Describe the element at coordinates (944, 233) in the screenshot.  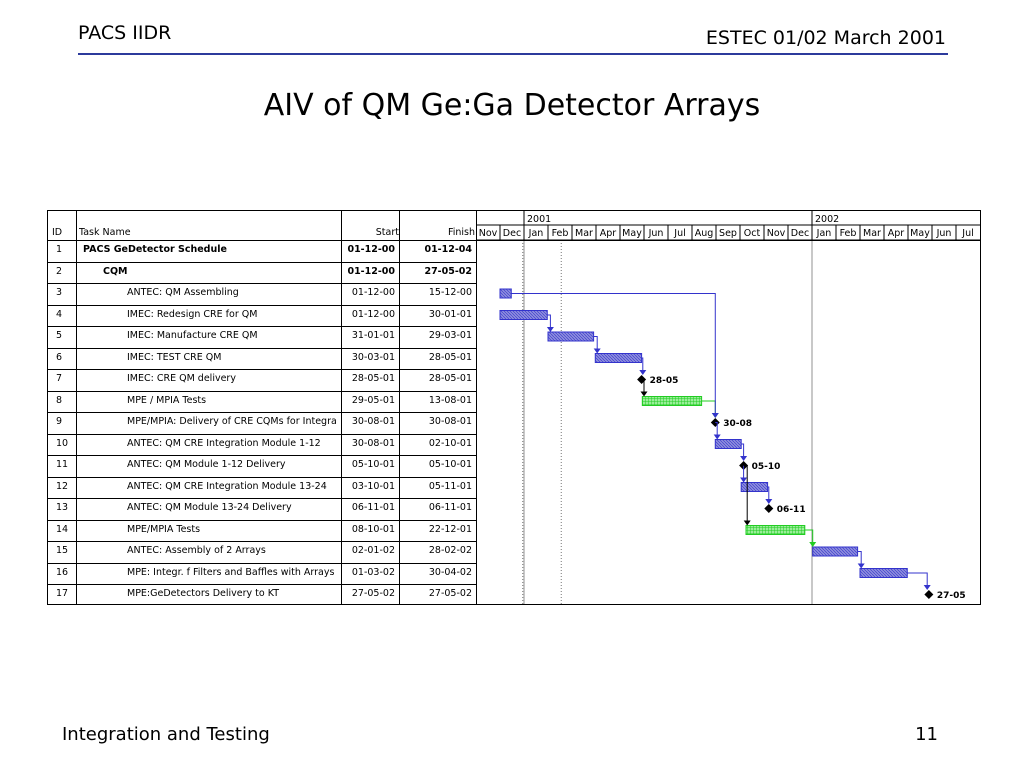
I see `month-label: Jun` at that location.